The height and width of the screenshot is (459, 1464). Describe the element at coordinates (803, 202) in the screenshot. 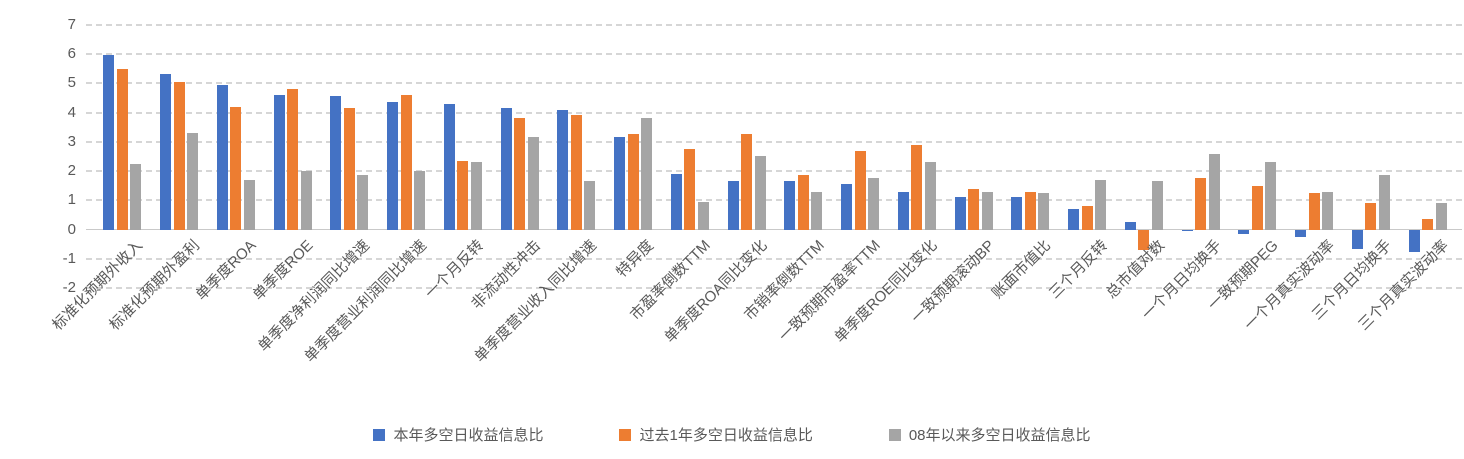

I see `bar-series2-市销率倒数TTM` at that location.